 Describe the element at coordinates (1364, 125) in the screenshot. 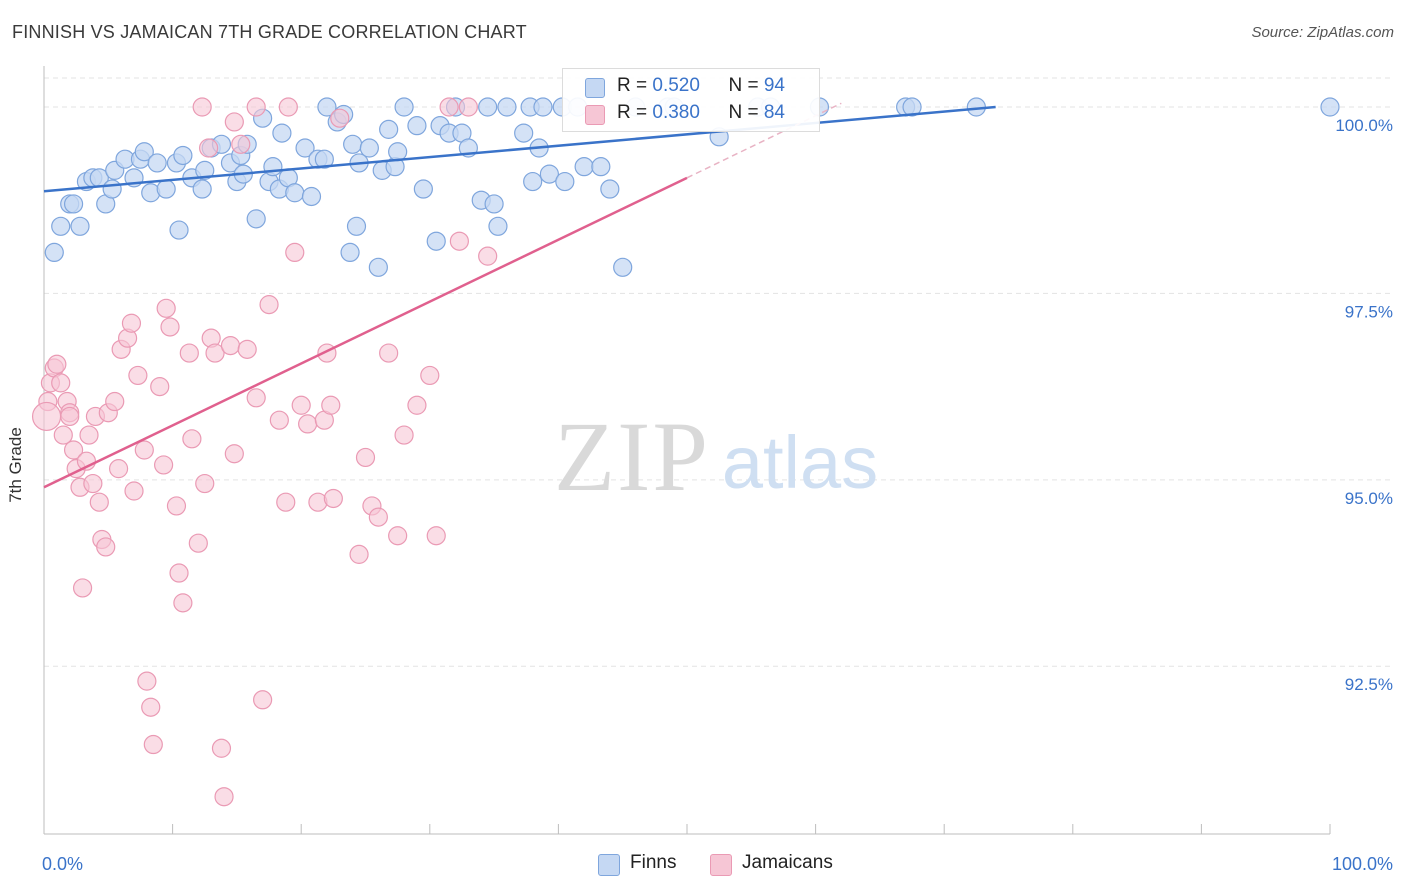

I see `y-tick-label: 100.0%` at that location.